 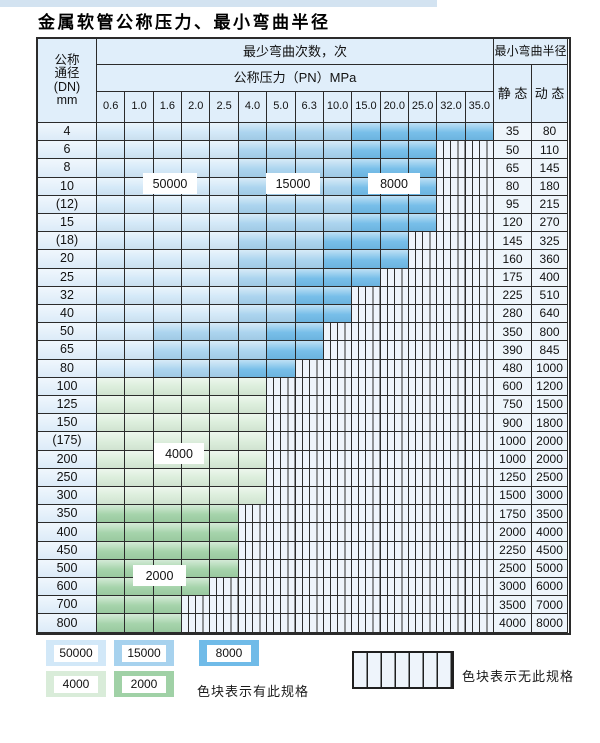 What do you see at coordinates (76, 684) in the screenshot?
I see `legend-swatch-4000: 4000` at bounding box center [76, 684].